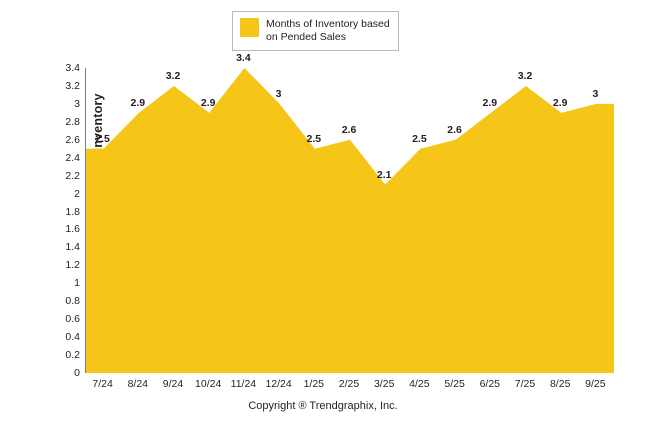 Image resolution: width=646 pixels, height=434 pixels. Describe the element at coordinates (77, 193) in the screenshot. I see `y-axis-tick-label: 2` at that location.